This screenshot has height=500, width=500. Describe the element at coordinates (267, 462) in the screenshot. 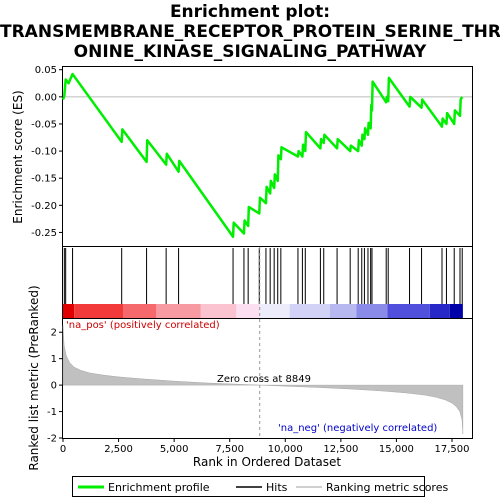

I see `x-axis-label: Rank in Ordered Dataset` at that location.